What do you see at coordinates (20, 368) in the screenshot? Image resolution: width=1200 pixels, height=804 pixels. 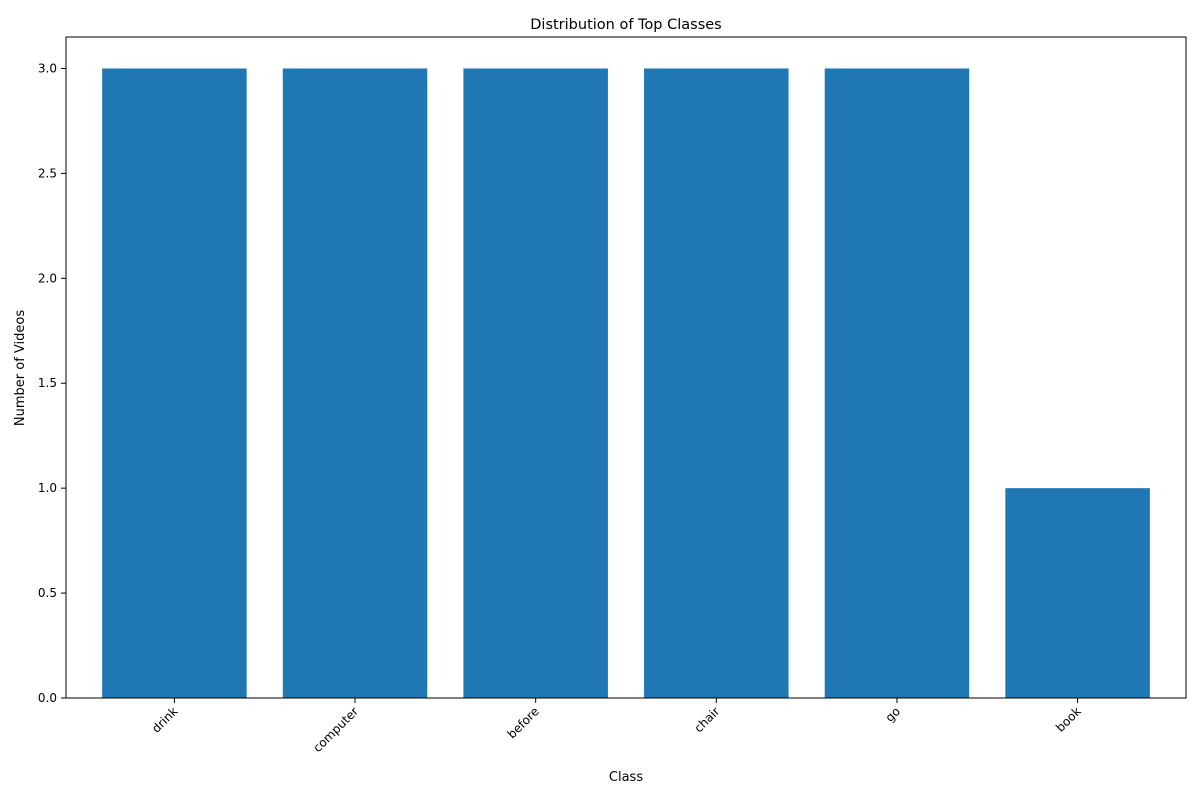 I see `y-axis-title: Number of Videos` at bounding box center [20, 368].